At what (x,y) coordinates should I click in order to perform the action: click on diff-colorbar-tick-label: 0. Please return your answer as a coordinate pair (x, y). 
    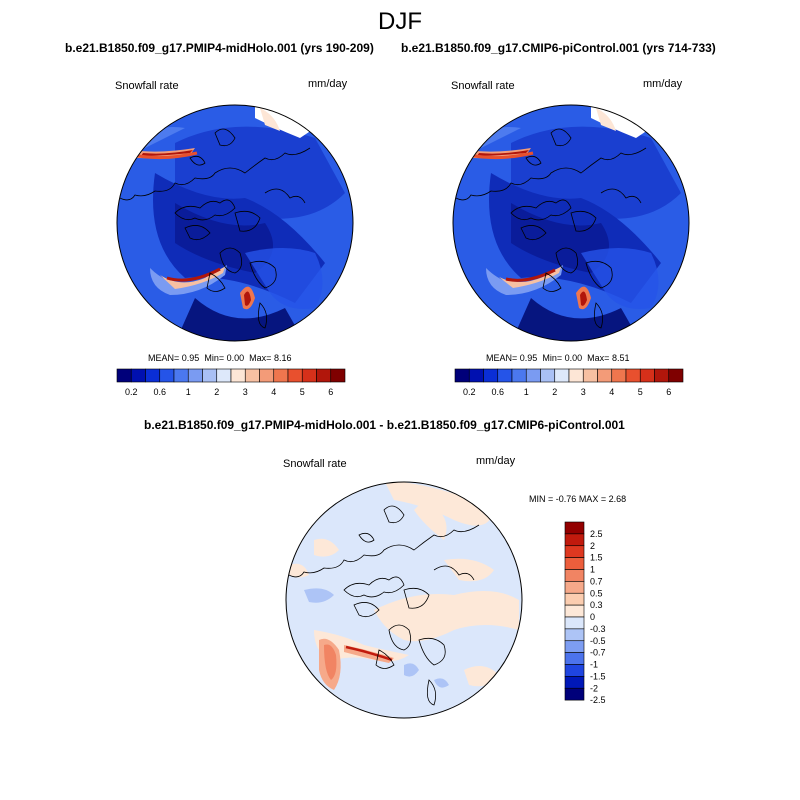
    Looking at the image, I should click on (592, 617).